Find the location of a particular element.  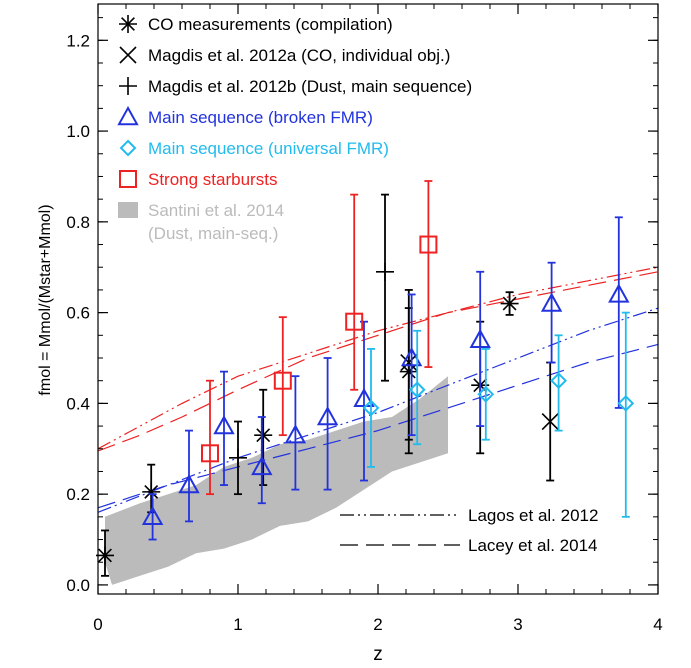

legend-item: Main sequence (universal FMR) is located at coordinates (254, 148).